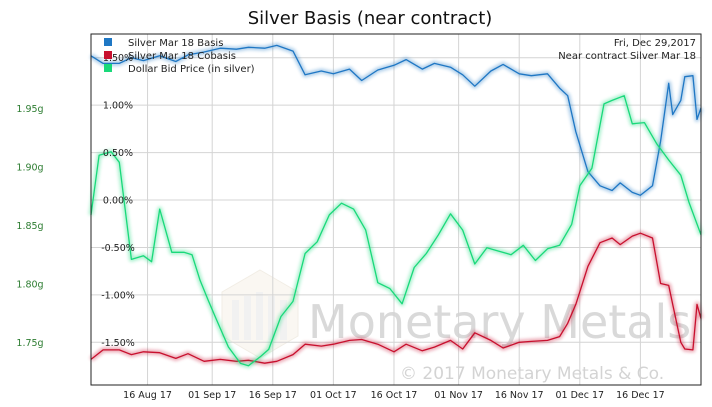 This screenshot has width=712, height=407. I want to click on y-left-tick-label: 1.80g, so click(29, 284).